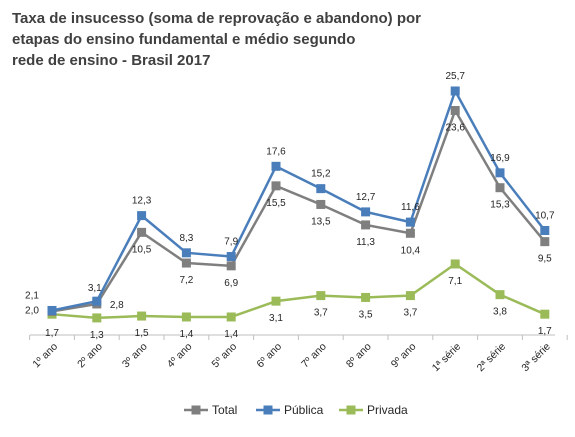 The height and width of the screenshot is (437, 575). I want to click on data-label: 6,9, so click(231, 283).